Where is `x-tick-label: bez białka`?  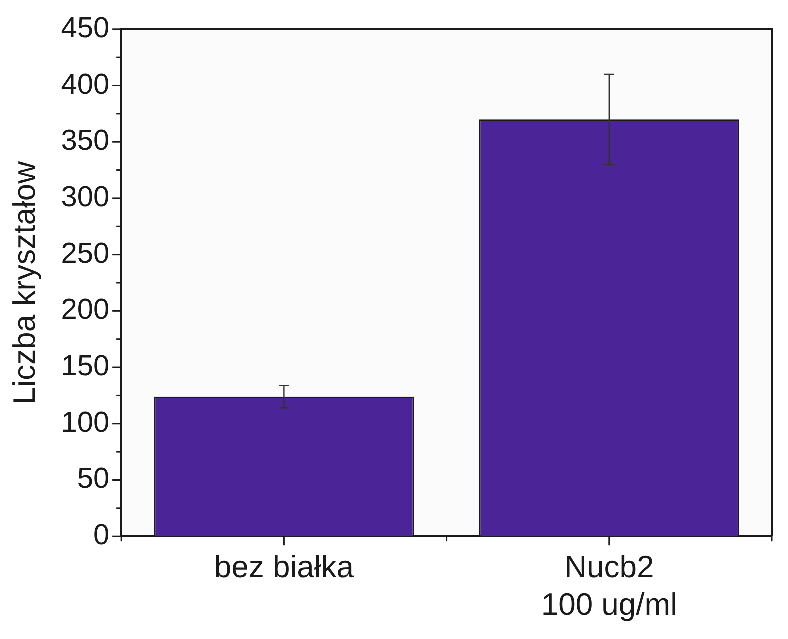 x-tick-label: bez białka is located at coordinates (284, 567).